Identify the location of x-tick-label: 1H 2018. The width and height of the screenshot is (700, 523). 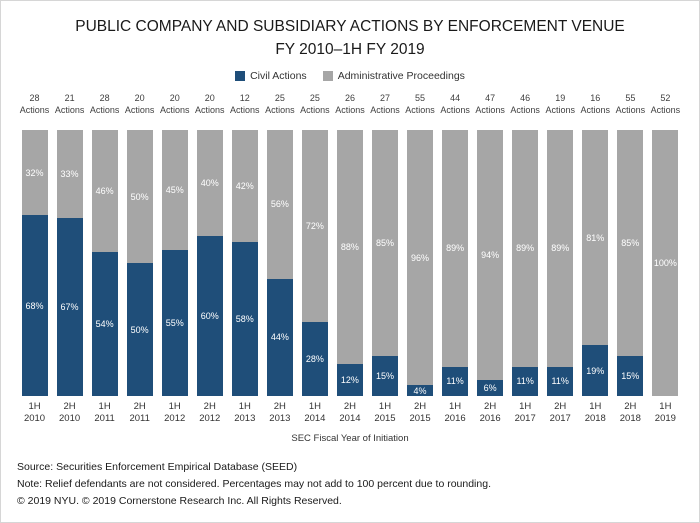
(595, 413).